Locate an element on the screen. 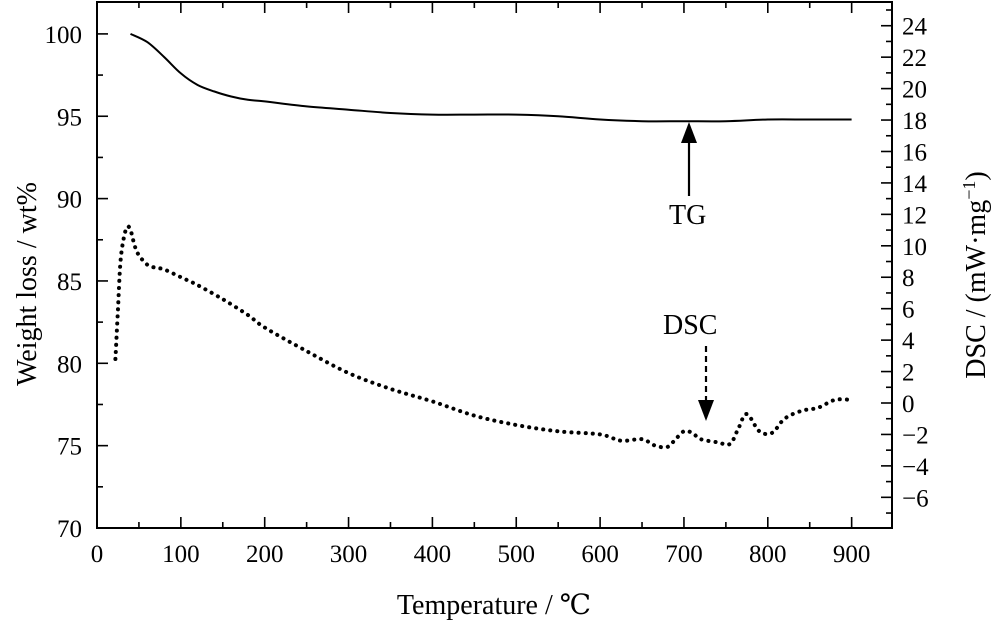  tg-arrow-head is located at coordinates (689, 132).